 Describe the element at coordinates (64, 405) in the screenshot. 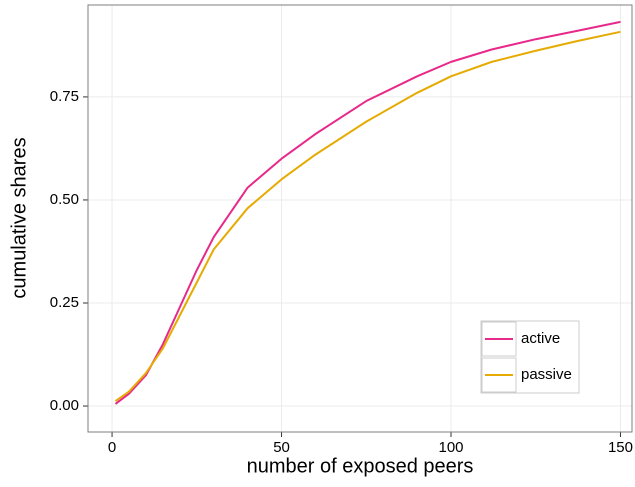

I see `y-tick-label: 0.00` at that location.